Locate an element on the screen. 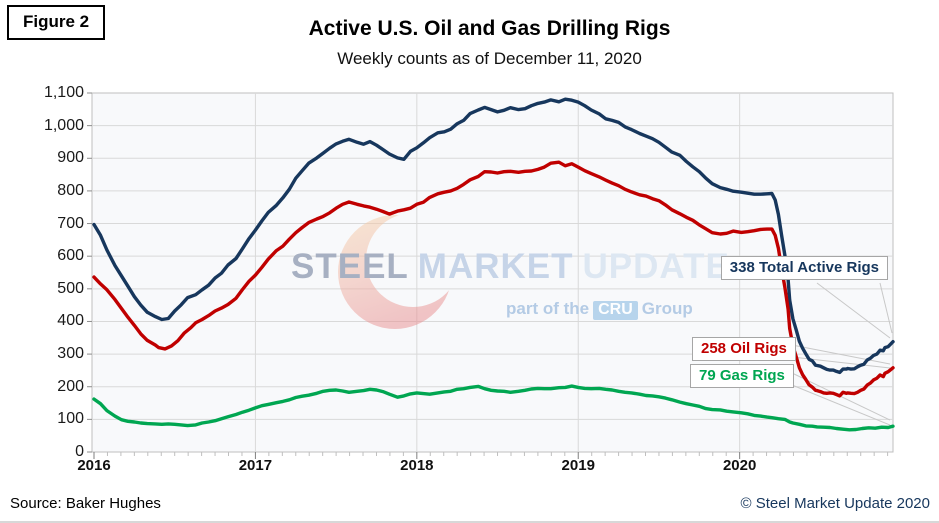 The width and height of the screenshot is (939, 523). x-tick-label: 2017 is located at coordinates (255, 465).